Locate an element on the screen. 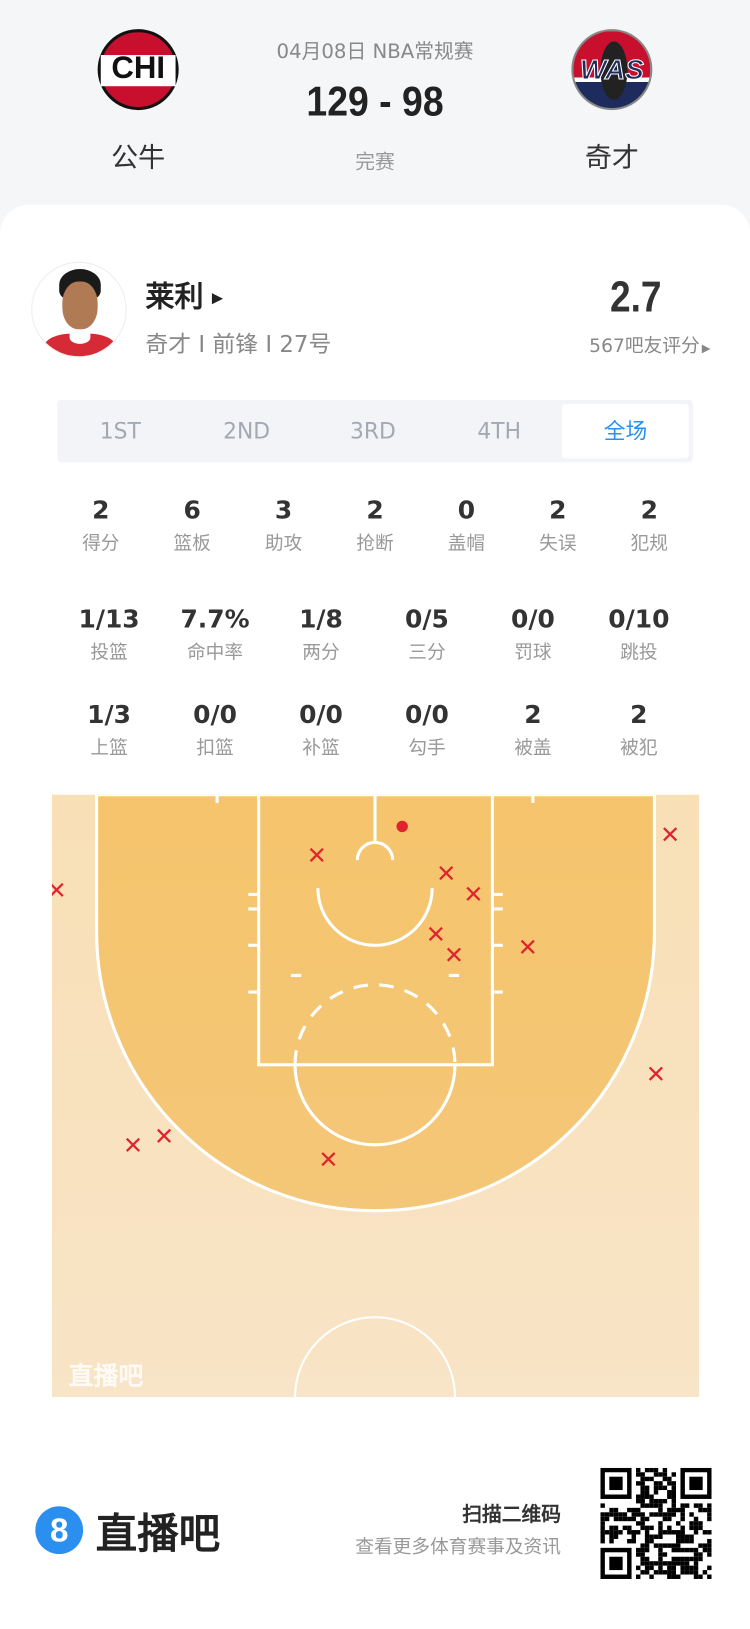  tab-3rd: 3RD is located at coordinates (372, 431).